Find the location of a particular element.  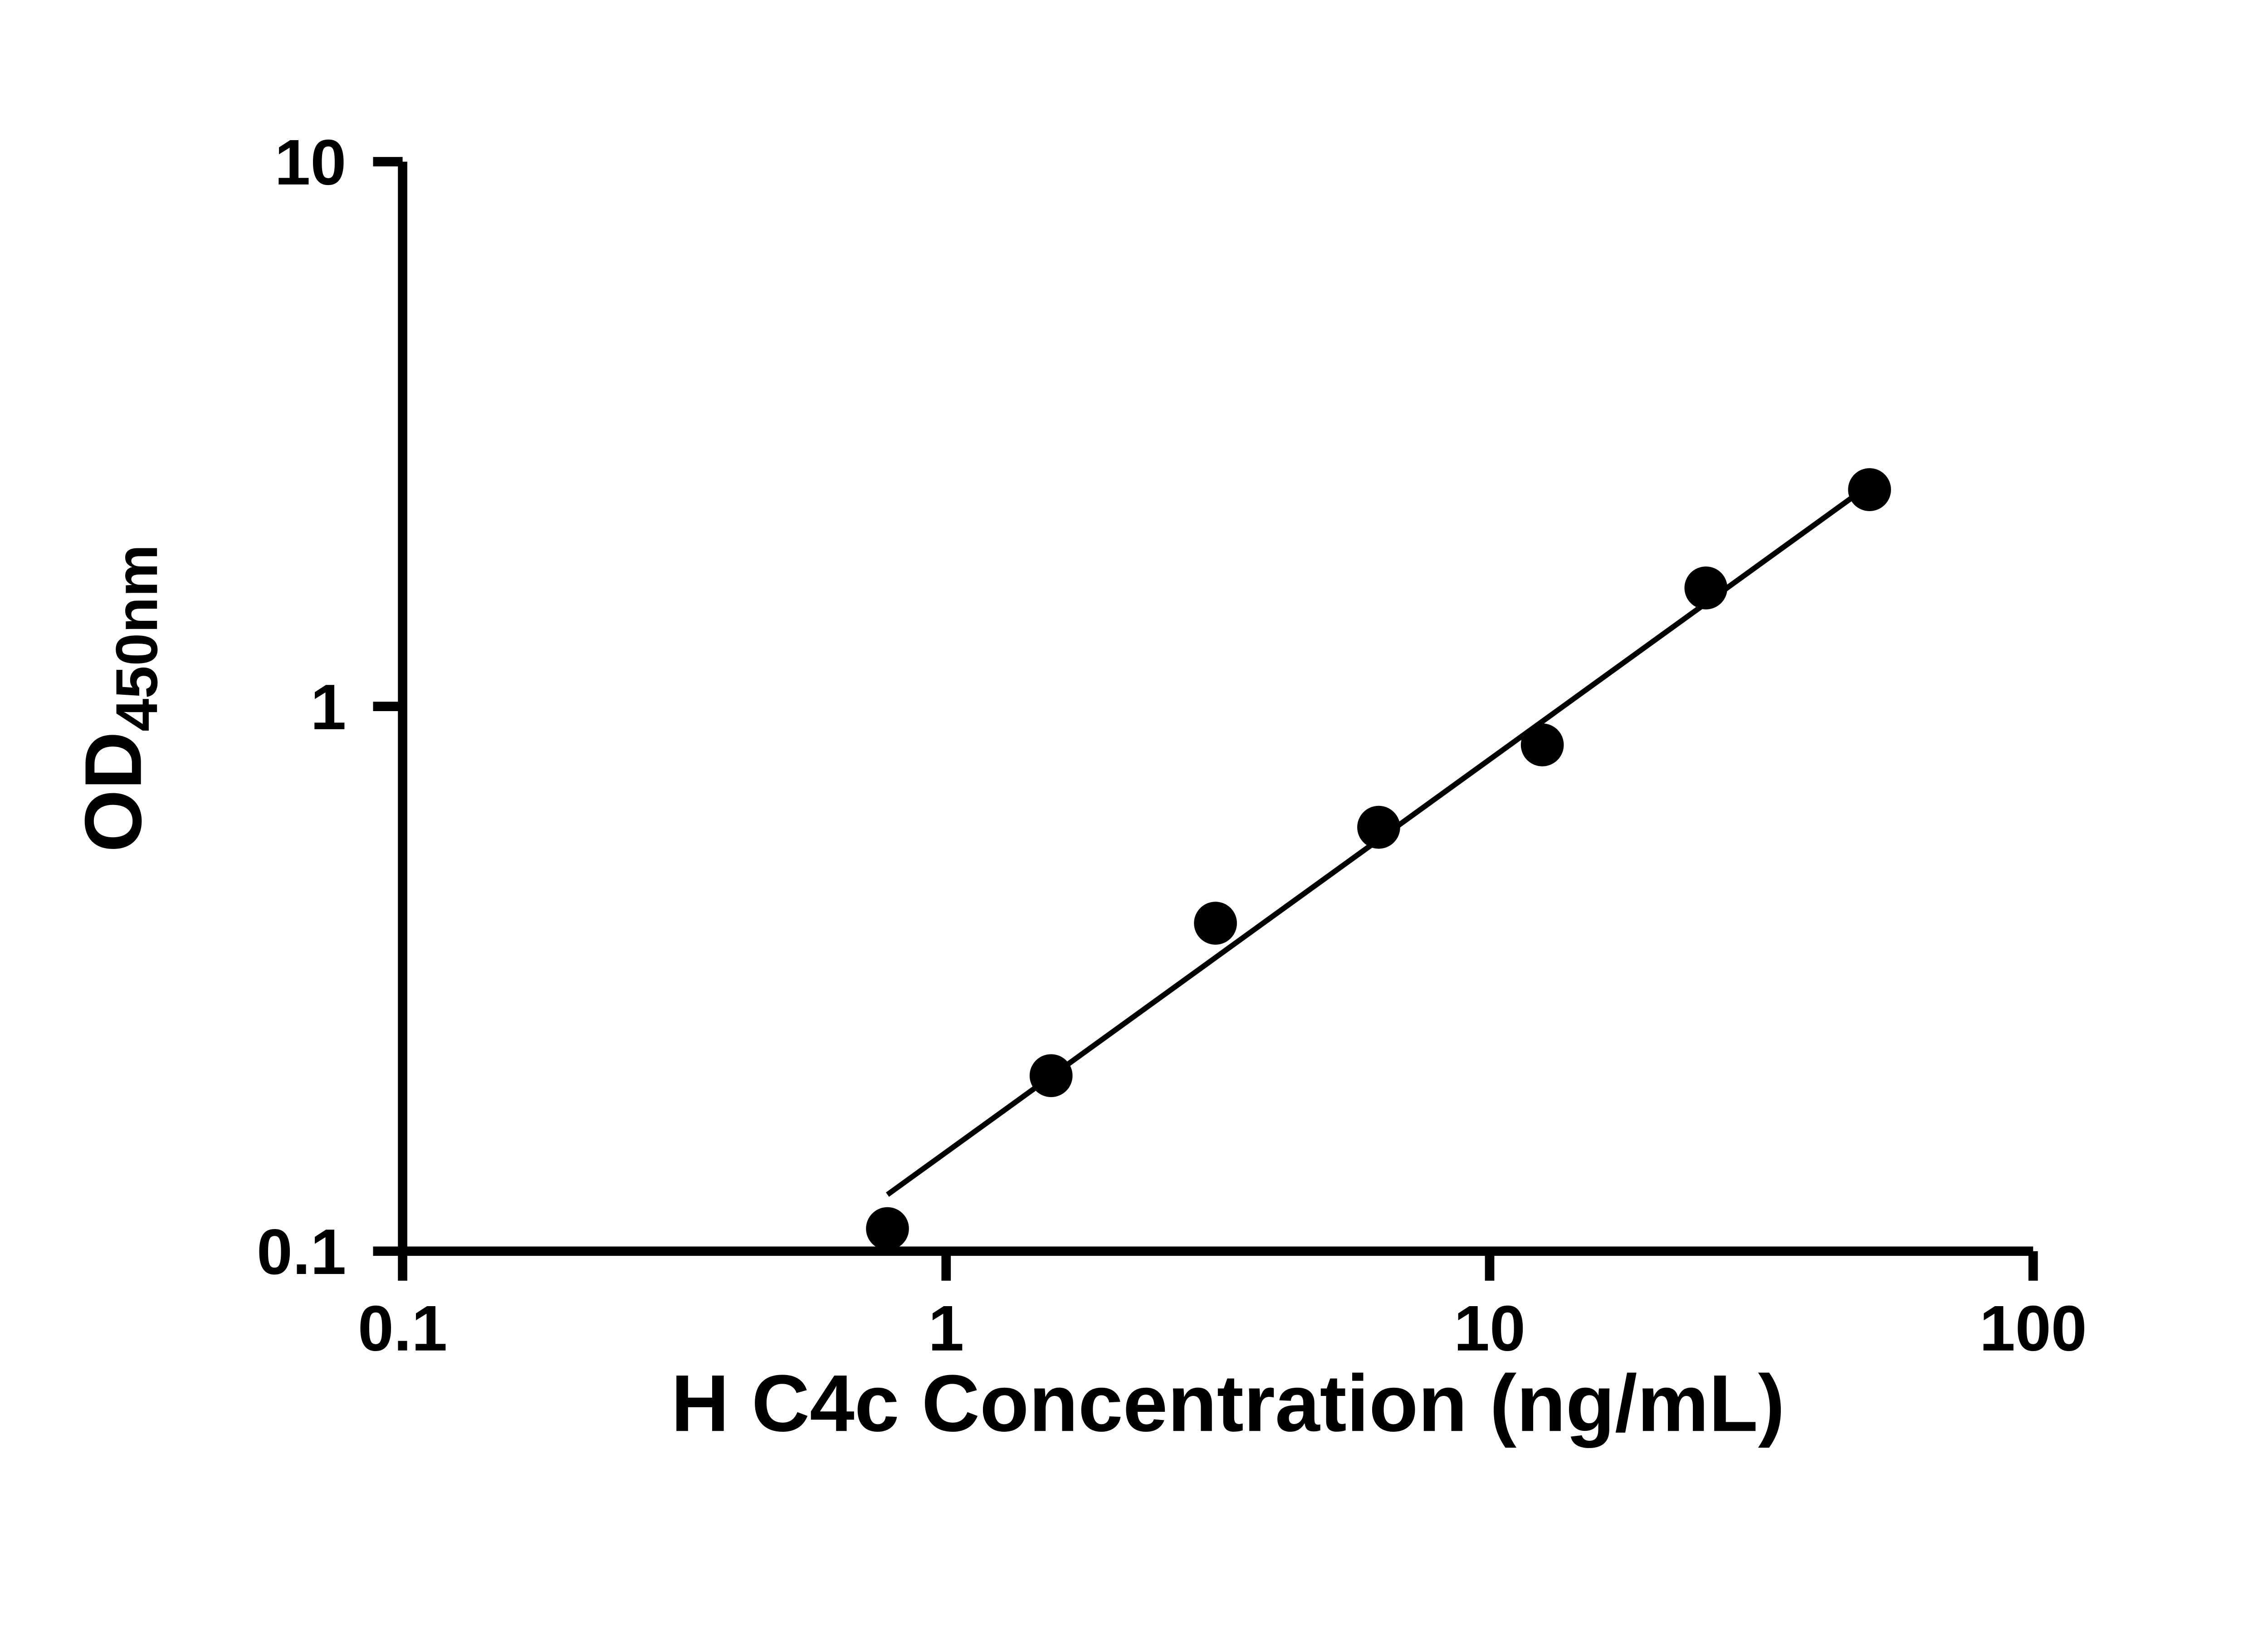

x-tick-label: 1 is located at coordinates (946, 1329).